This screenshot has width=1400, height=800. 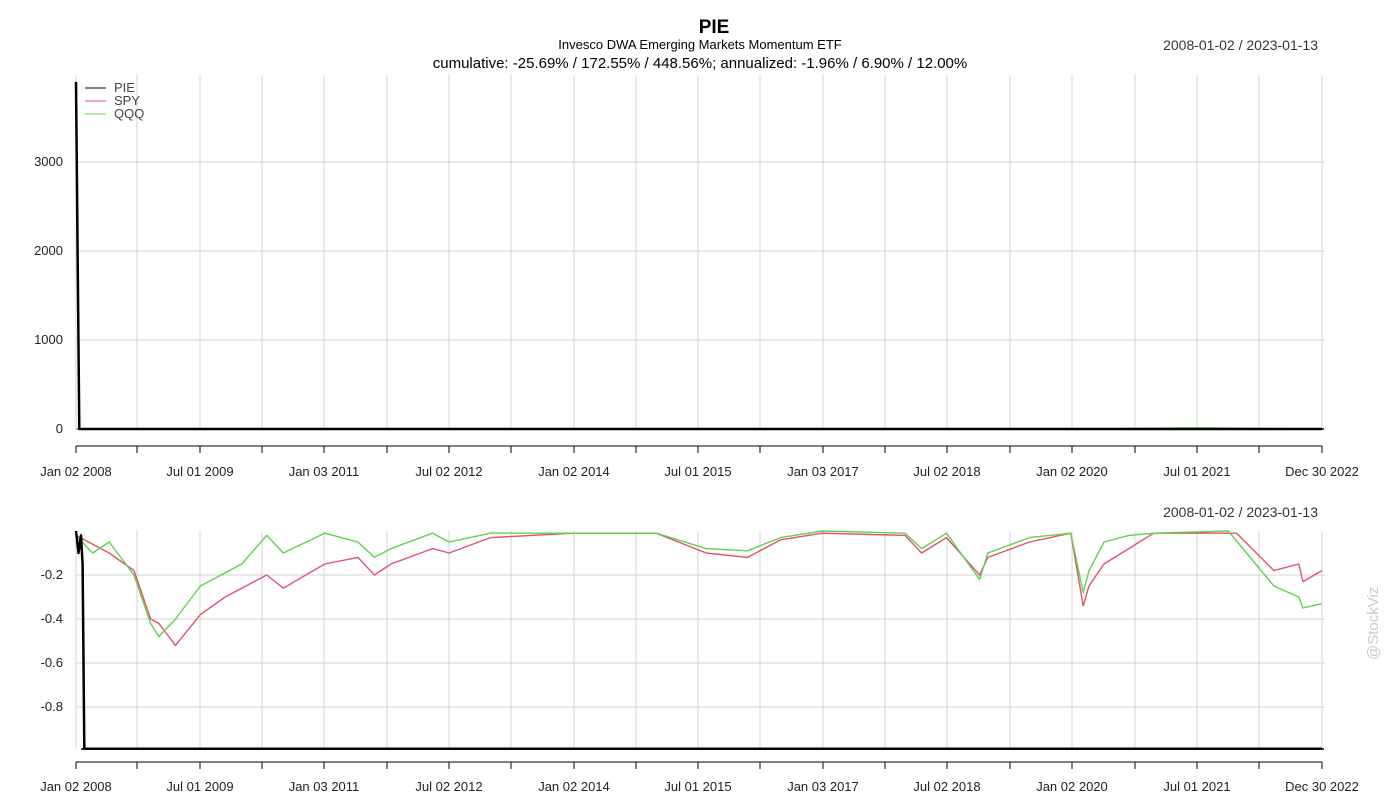 I want to click on legend-label-qqq: QQQ, so click(x=129, y=113).